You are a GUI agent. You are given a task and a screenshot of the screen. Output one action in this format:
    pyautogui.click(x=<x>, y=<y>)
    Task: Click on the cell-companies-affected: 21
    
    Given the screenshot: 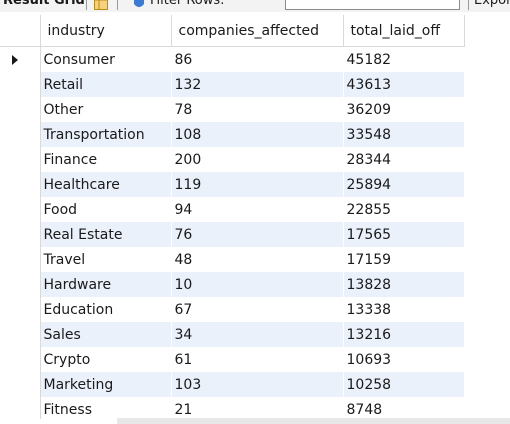 What is the action you would take?
    pyautogui.click(x=257, y=408)
    